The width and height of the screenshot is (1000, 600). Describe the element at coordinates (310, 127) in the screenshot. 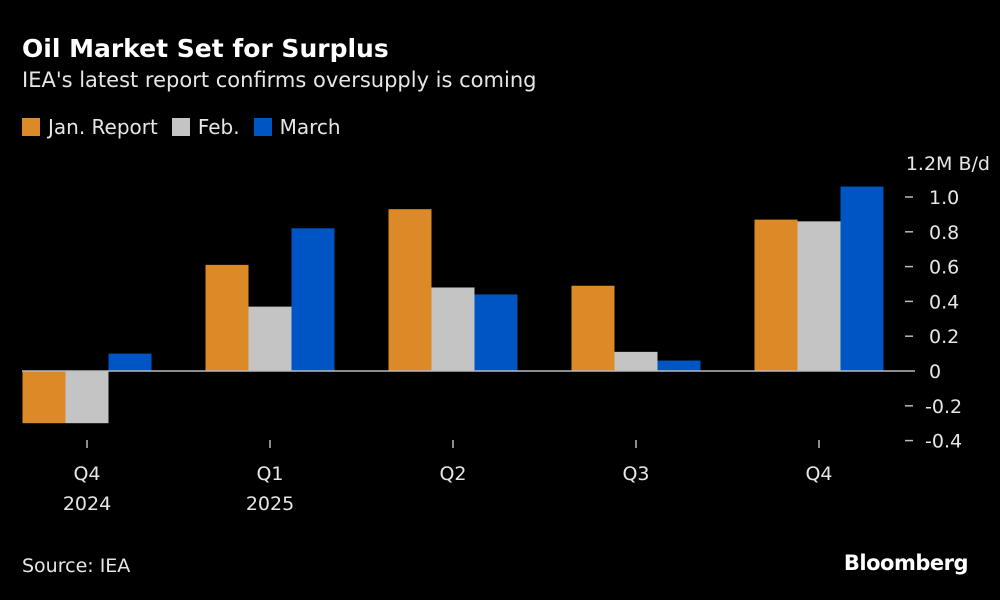

I see `legend-label-march: March` at that location.